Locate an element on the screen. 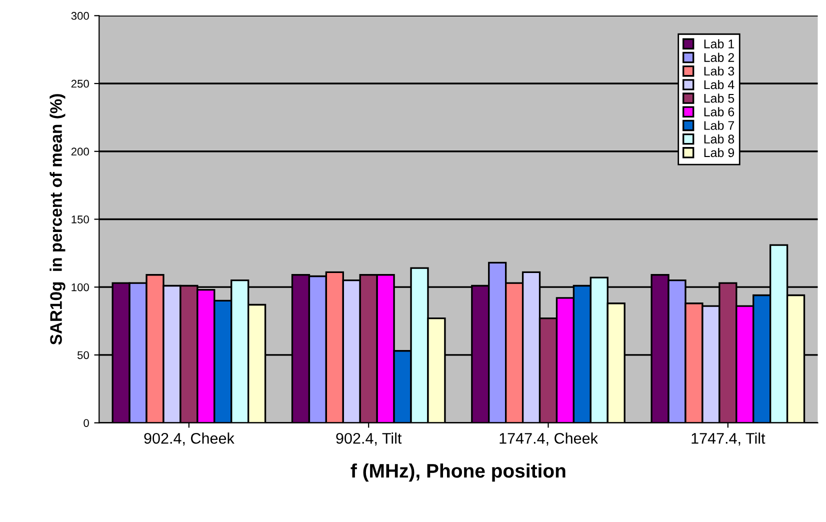  y-axis-title: SAR10g in percent of mean (%) is located at coordinates (58, 219).